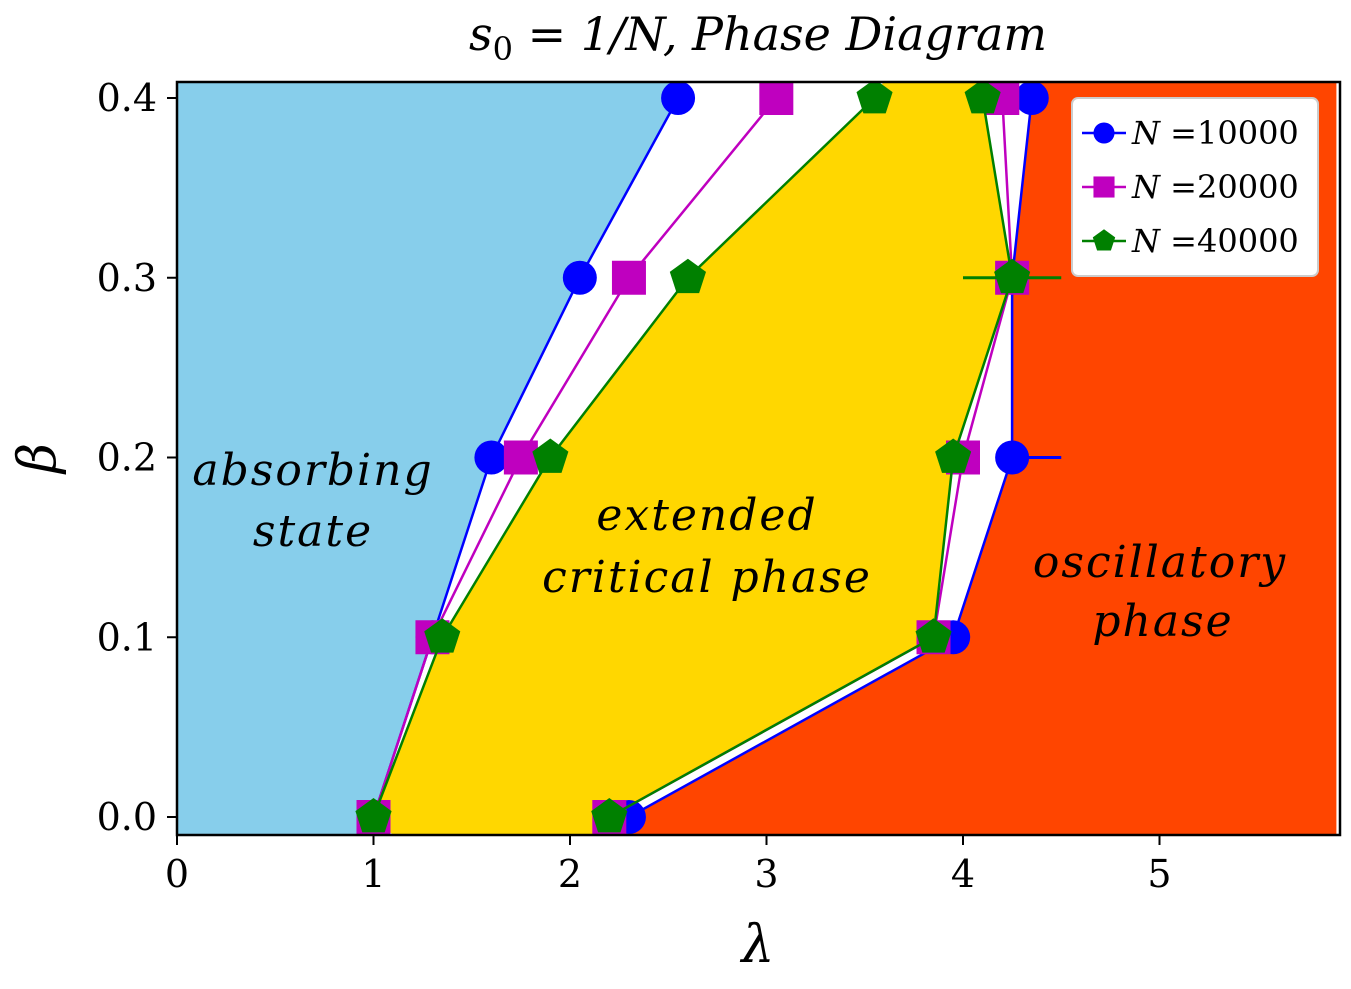 The width and height of the screenshot is (1351, 989). I want to click on y-tick-label: 0.4, so click(127, 98).